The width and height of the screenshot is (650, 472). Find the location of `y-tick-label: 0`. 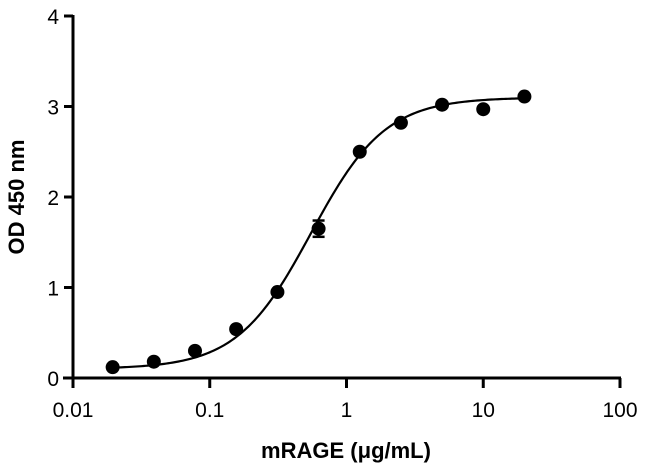

y-tick-label: 0 is located at coordinates (53, 379).